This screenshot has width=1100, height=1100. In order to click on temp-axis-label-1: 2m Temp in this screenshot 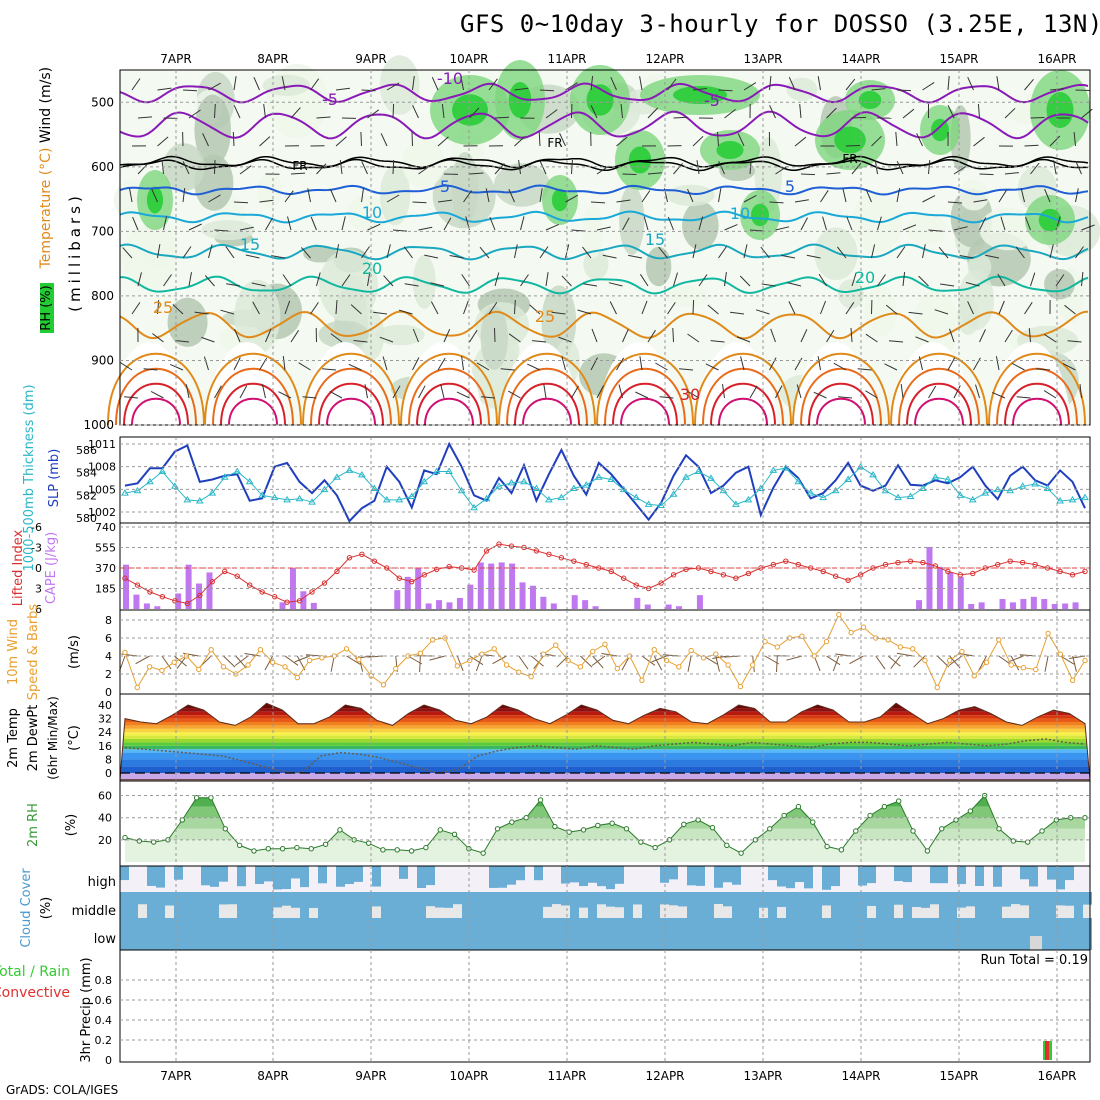, I will do `click(13, 738)`.